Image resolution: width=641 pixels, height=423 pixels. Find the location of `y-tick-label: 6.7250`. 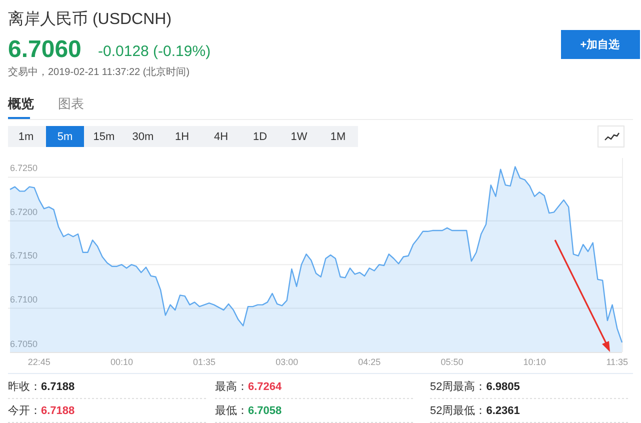

y-tick-label: 6.7250 is located at coordinates (24, 168).